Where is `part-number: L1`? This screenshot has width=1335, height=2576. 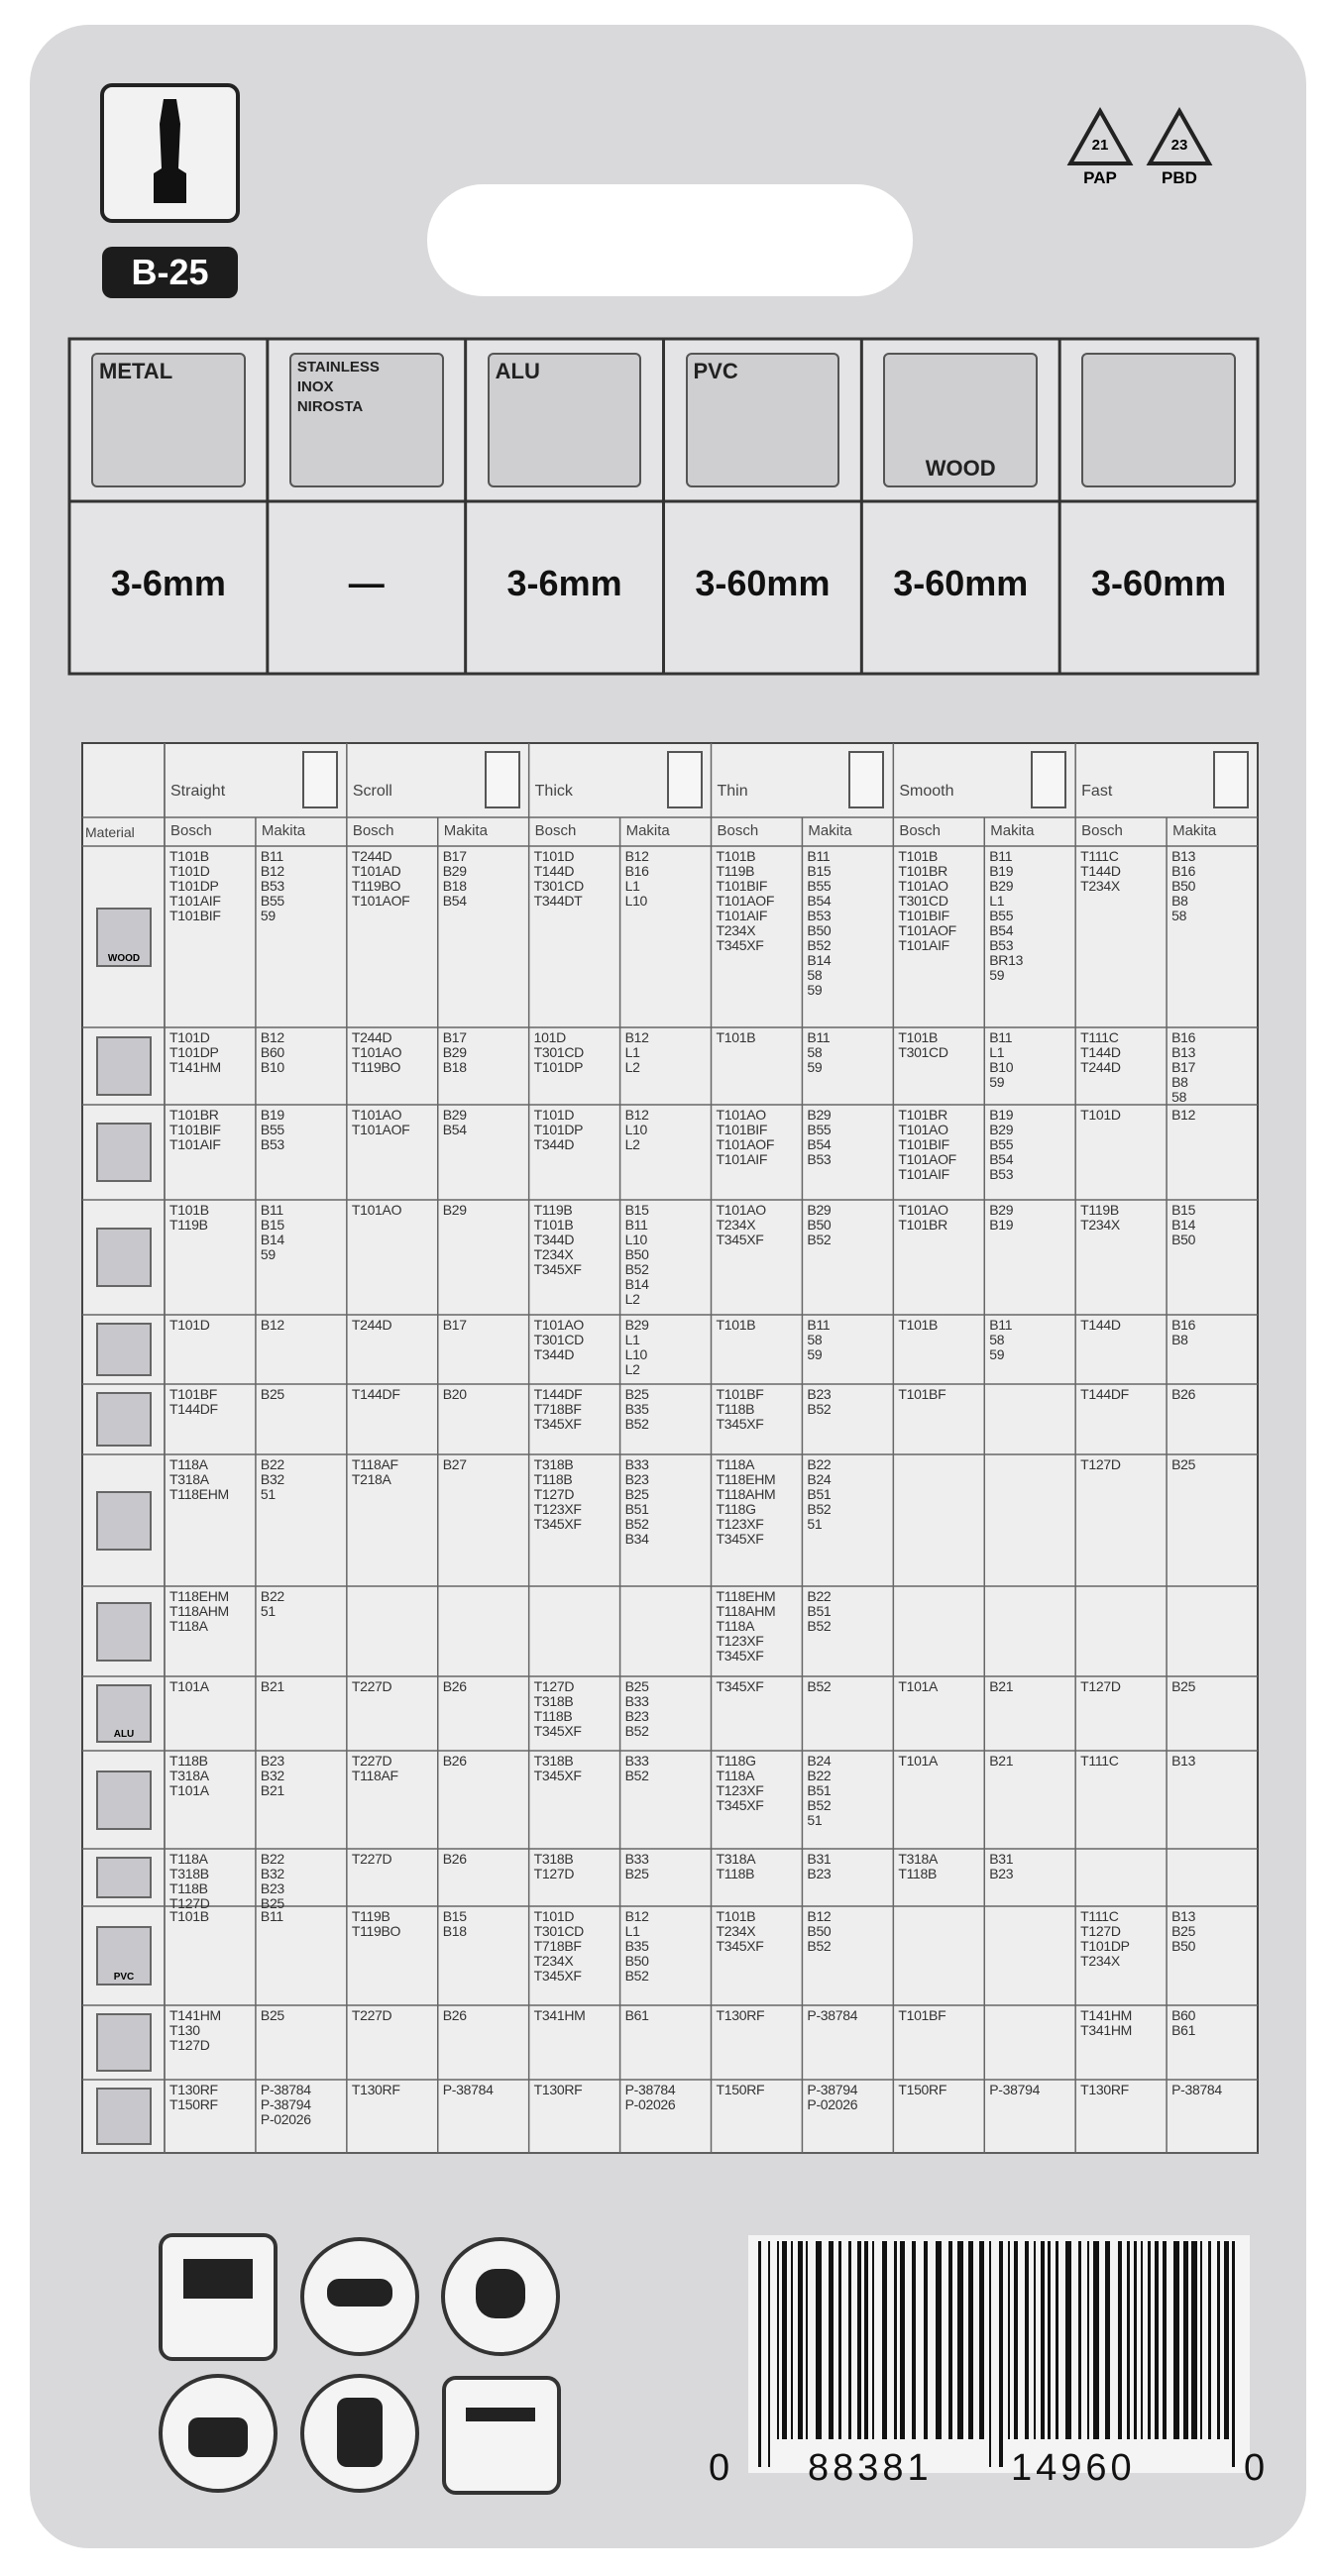 part-number: L1 is located at coordinates (632, 1339).